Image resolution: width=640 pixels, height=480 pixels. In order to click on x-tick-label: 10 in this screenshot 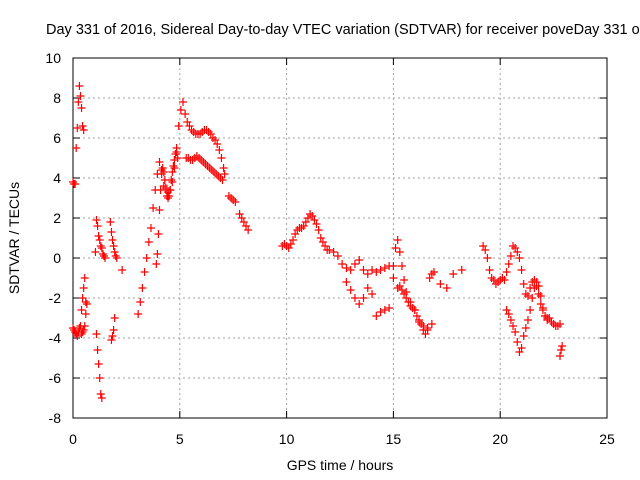, I will do `click(287, 439)`.